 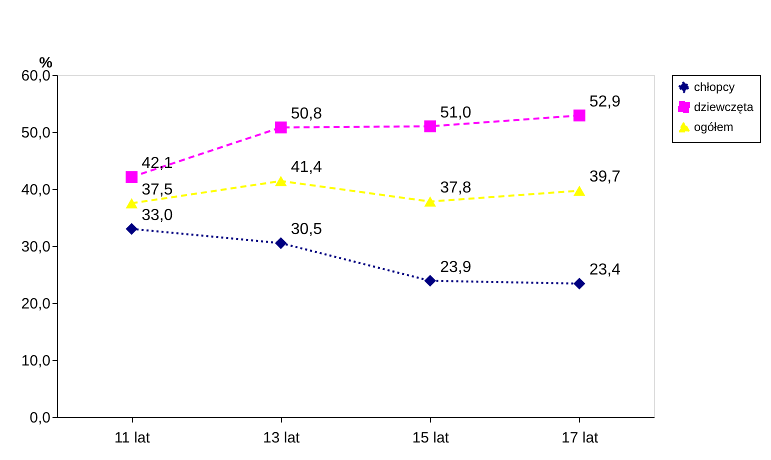 What do you see at coordinates (724, 107) in the screenshot?
I see `legend-label: dziewczęta` at bounding box center [724, 107].